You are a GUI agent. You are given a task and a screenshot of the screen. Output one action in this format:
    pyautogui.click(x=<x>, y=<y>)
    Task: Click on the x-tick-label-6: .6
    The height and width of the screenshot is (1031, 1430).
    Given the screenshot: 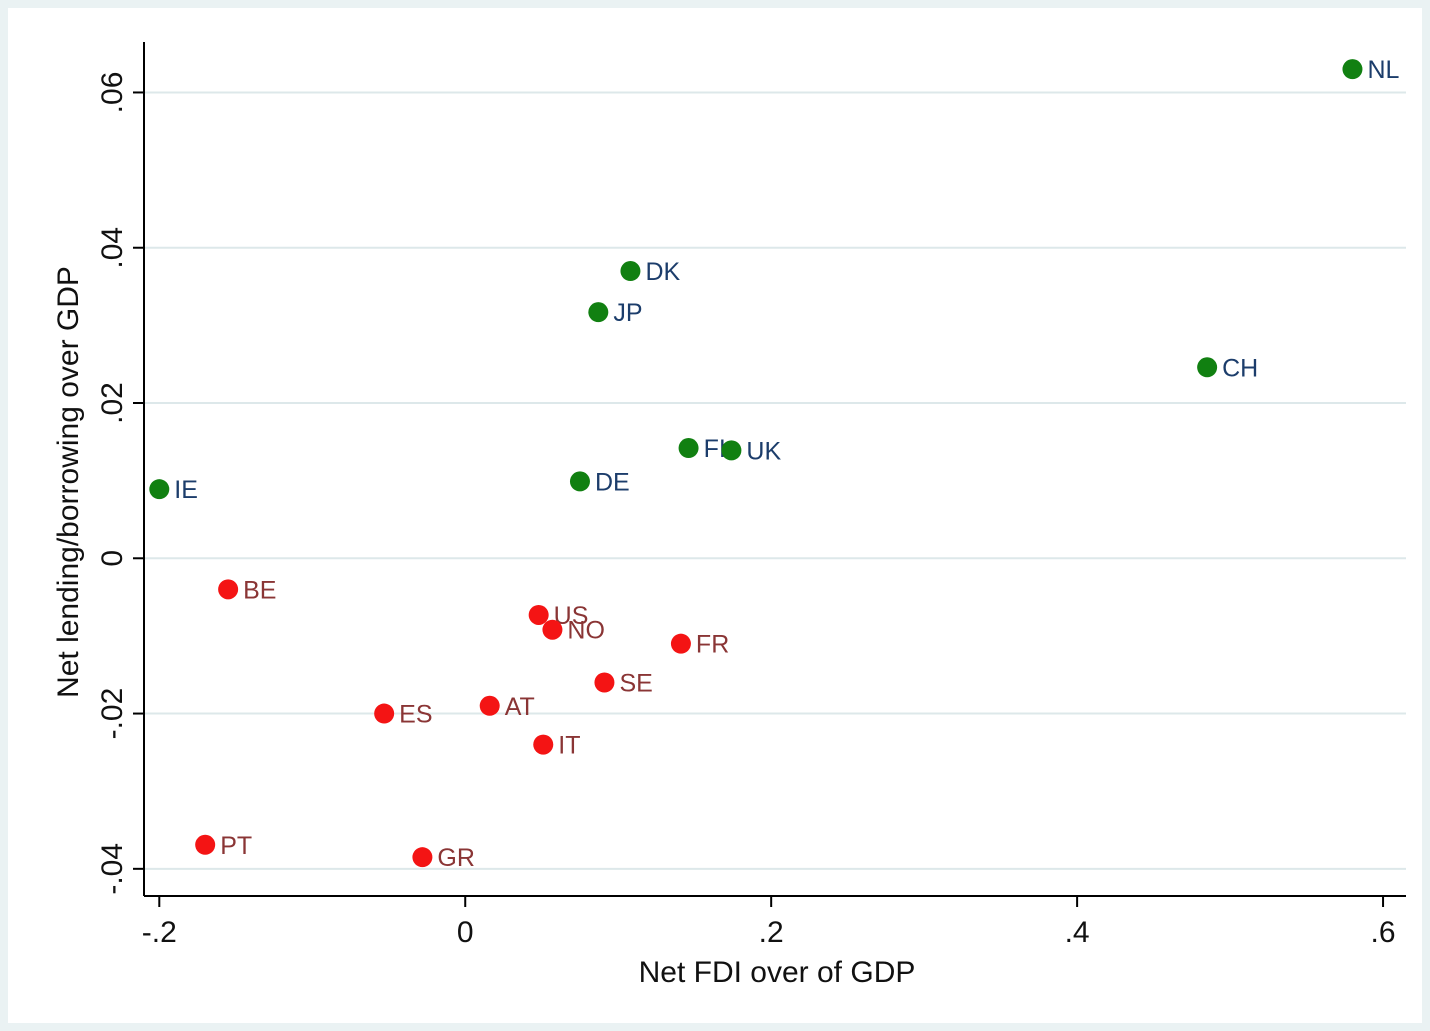 What is the action you would take?
    pyautogui.click(x=1383, y=932)
    